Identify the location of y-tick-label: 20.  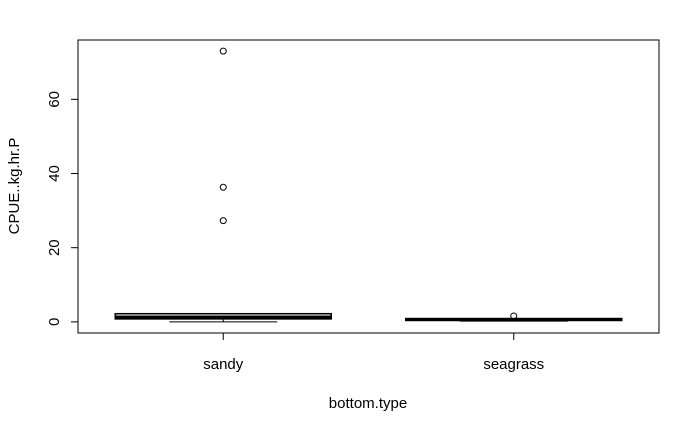
(54, 247).